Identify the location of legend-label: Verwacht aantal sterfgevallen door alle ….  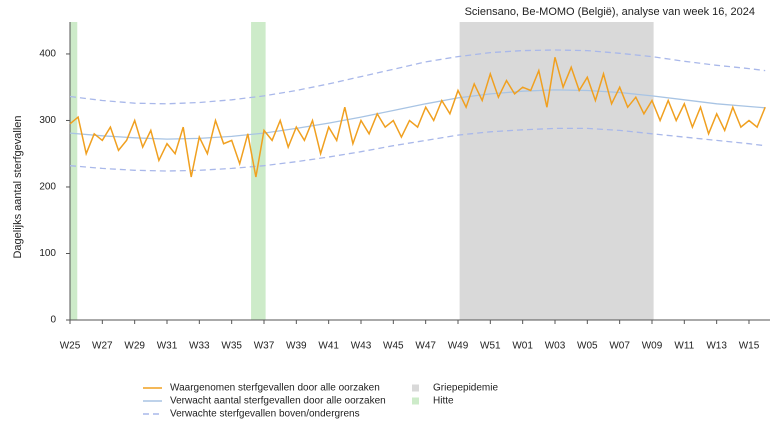
(278, 401).